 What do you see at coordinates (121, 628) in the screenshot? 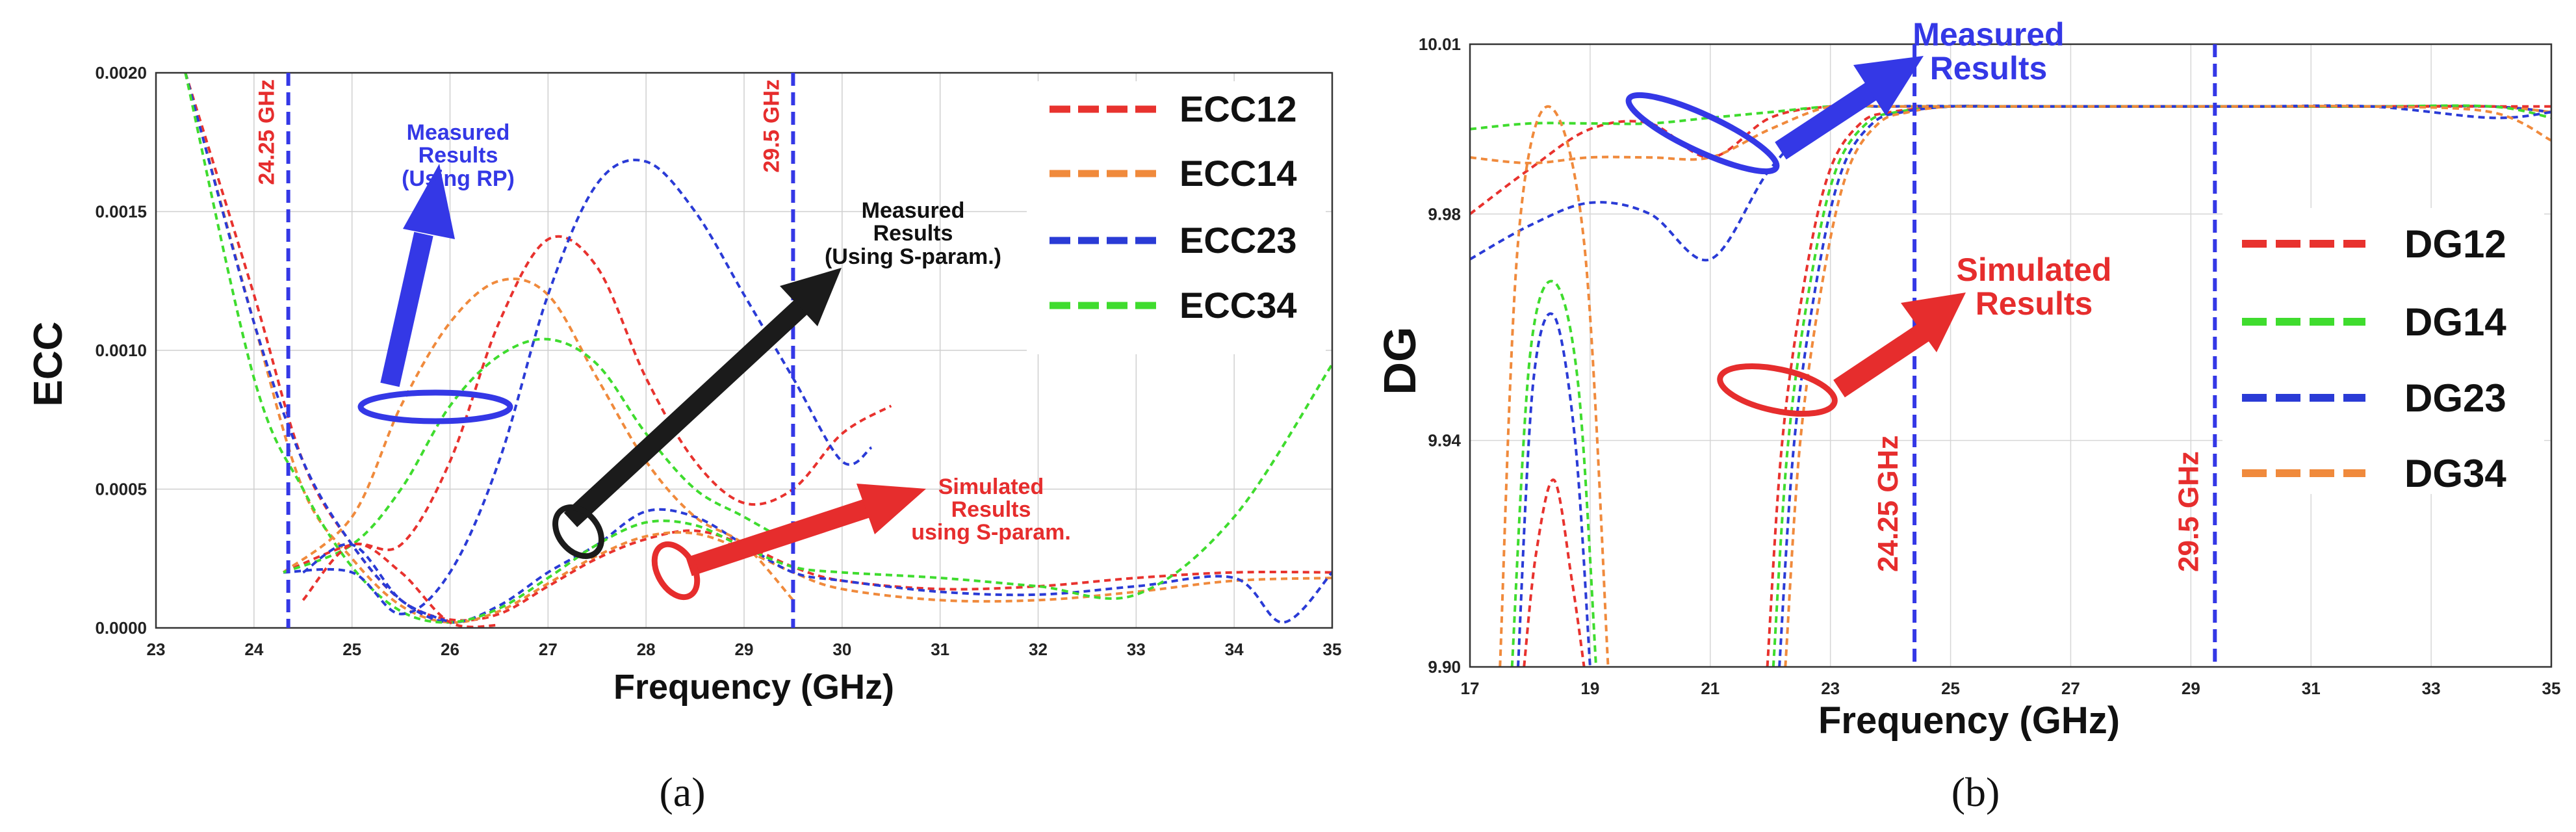
I see `y-tick-label-a: 0.0000` at bounding box center [121, 628].